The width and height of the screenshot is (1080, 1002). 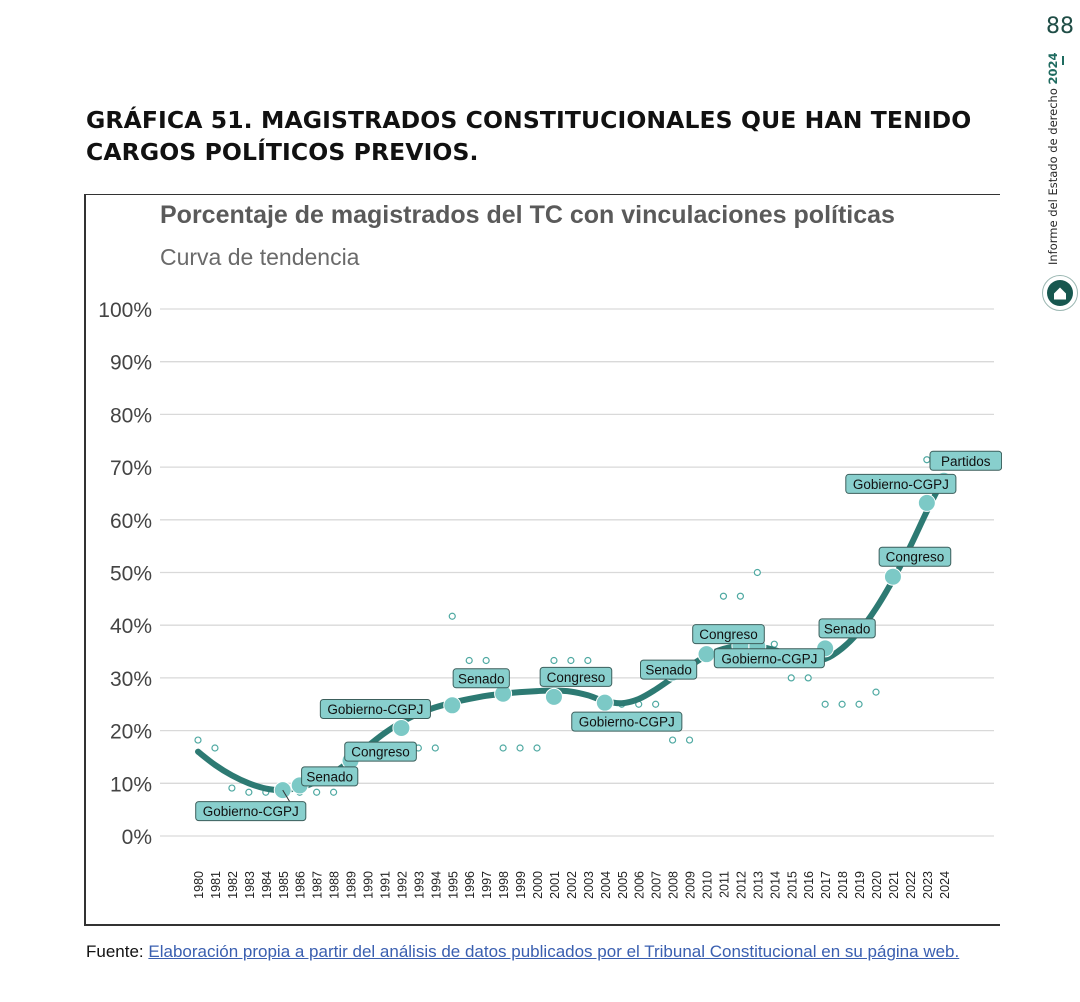 What do you see at coordinates (860, 885) in the screenshot?
I see `x-tick-label: 2019` at bounding box center [860, 885].